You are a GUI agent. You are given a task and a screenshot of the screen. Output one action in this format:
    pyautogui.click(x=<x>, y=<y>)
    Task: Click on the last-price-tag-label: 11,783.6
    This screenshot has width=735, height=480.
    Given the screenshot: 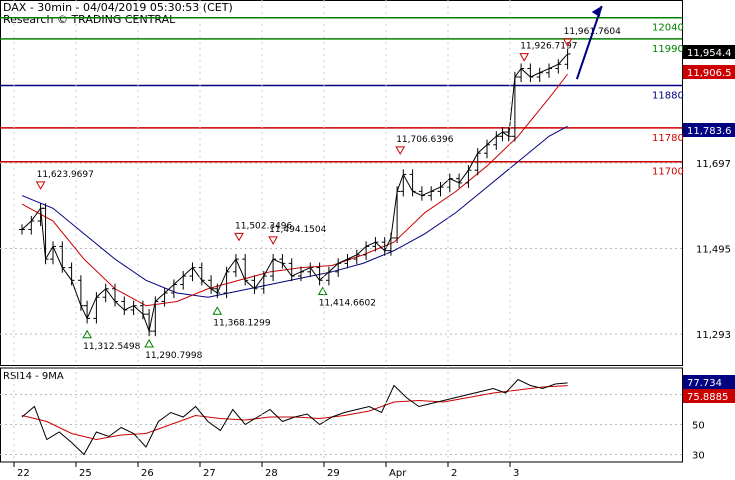 What is the action you would take?
    pyautogui.click(x=709, y=131)
    